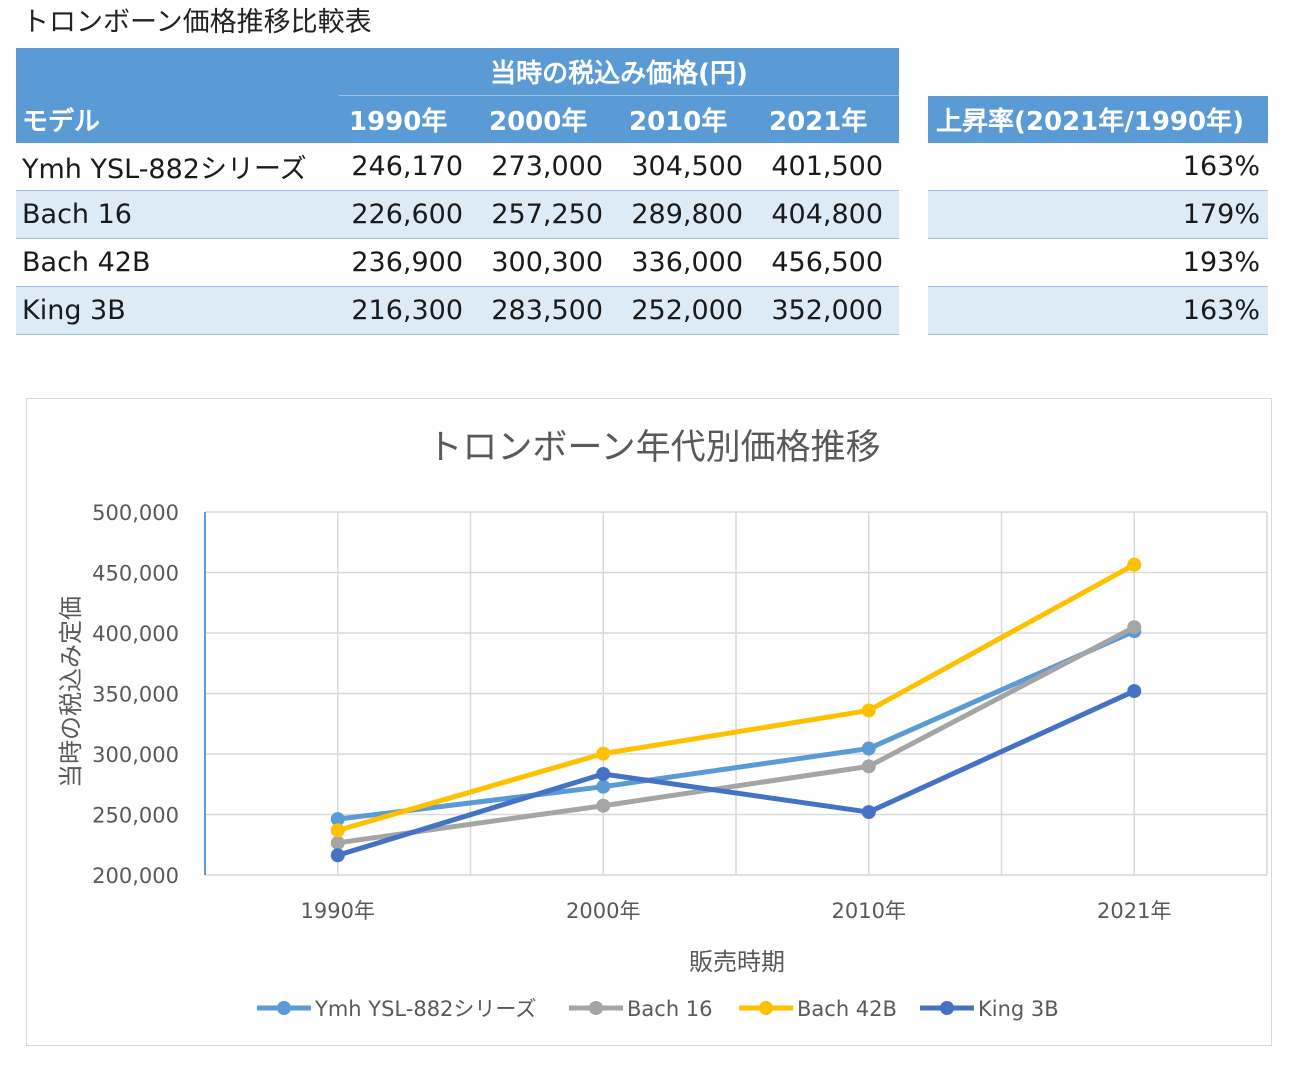 This screenshot has width=1300, height=1068. I want to click on group-header: 当時の税込み価格(円), so click(619, 72).